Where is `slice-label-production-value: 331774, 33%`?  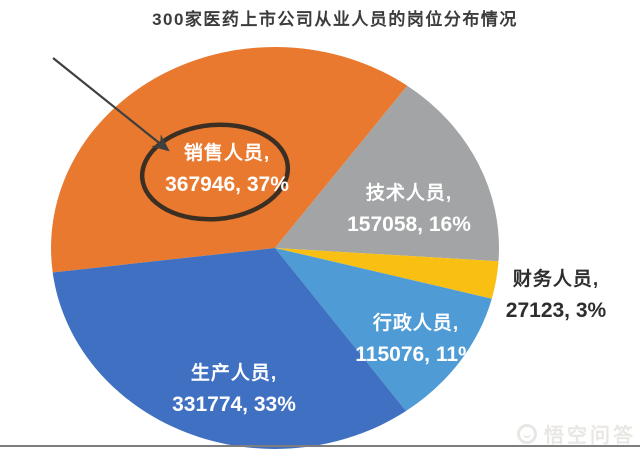
slice-label-production-value: 331774, 33% is located at coordinates (234, 404).